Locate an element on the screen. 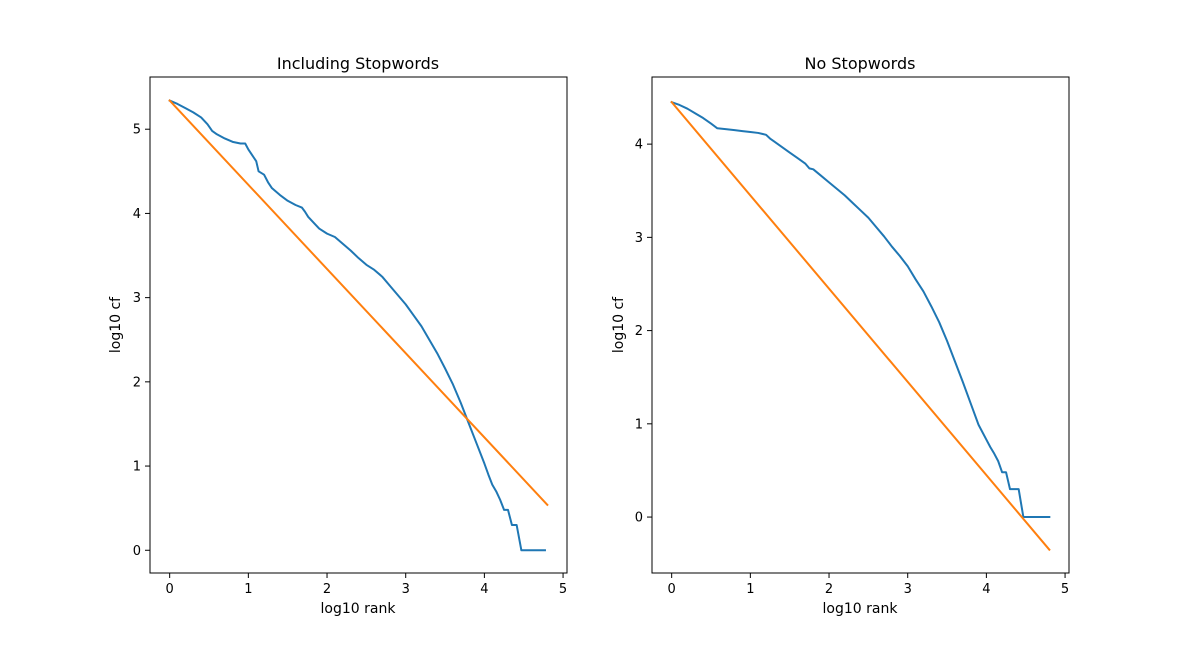 Image resolution: width=1188 pixels, height=648 pixels. subplot-title: Including Stopwords is located at coordinates (358, 63).